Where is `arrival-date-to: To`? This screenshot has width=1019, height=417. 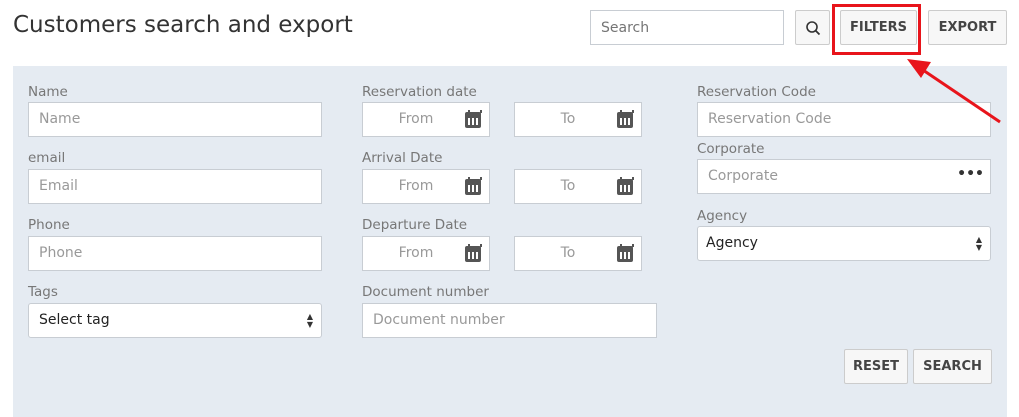 arrival-date-to: To is located at coordinates (578, 186).